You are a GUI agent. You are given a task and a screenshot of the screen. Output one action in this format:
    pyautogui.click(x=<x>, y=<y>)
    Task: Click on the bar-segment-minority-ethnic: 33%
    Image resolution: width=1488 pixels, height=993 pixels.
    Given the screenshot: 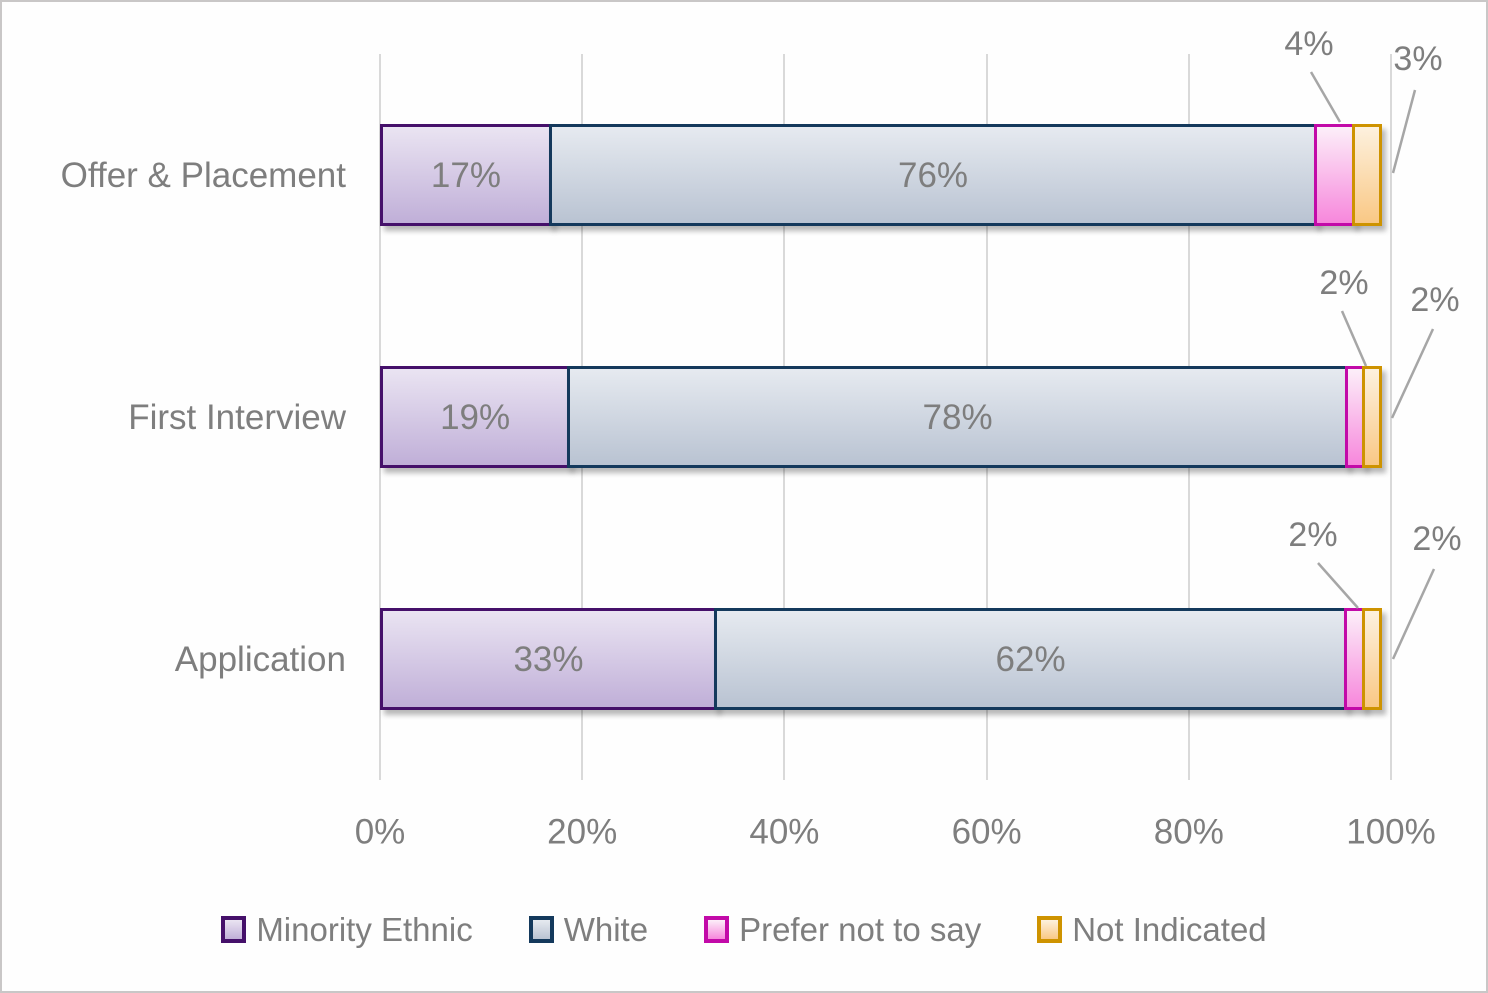 What is the action you would take?
    pyautogui.click(x=548, y=659)
    